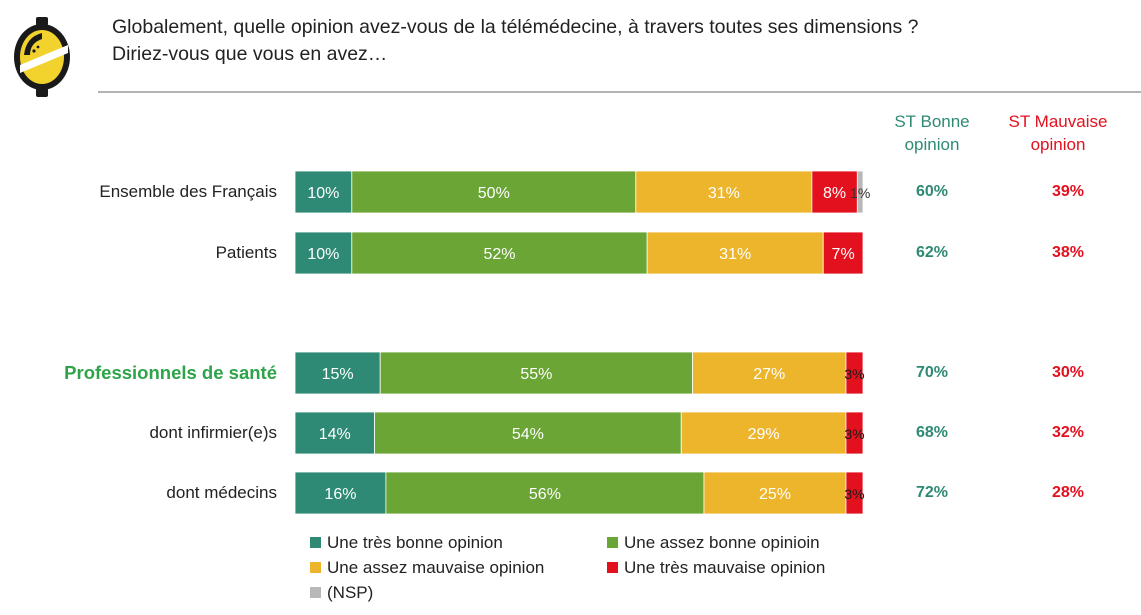 This screenshot has width=1141, height=615. I want to click on data-label-ensemble-des-francais-assez-mauvaise: 31%, so click(724, 193).